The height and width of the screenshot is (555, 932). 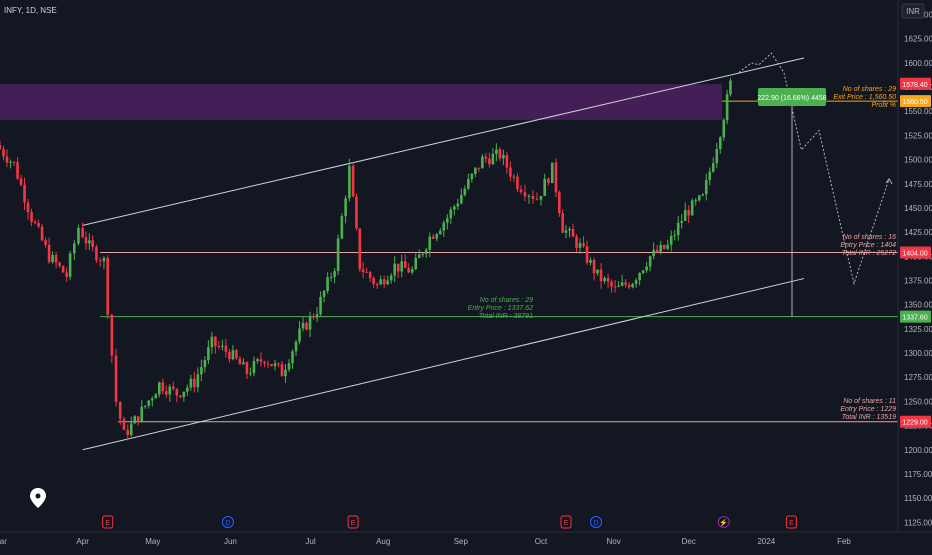 I want to click on y-tick-label: 1175.00, so click(x=918, y=474).